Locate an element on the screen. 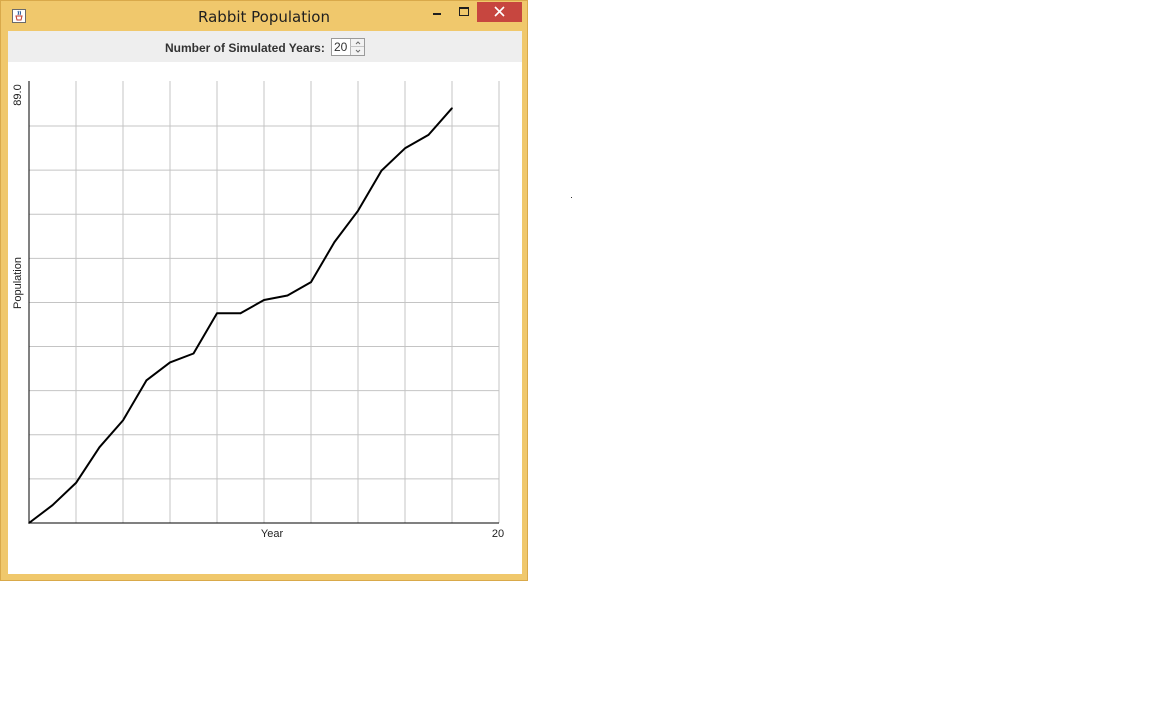 Image resolution: width=1152 pixels, height=720 pixels. chevron-up-icon is located at coordinates (358, 43).